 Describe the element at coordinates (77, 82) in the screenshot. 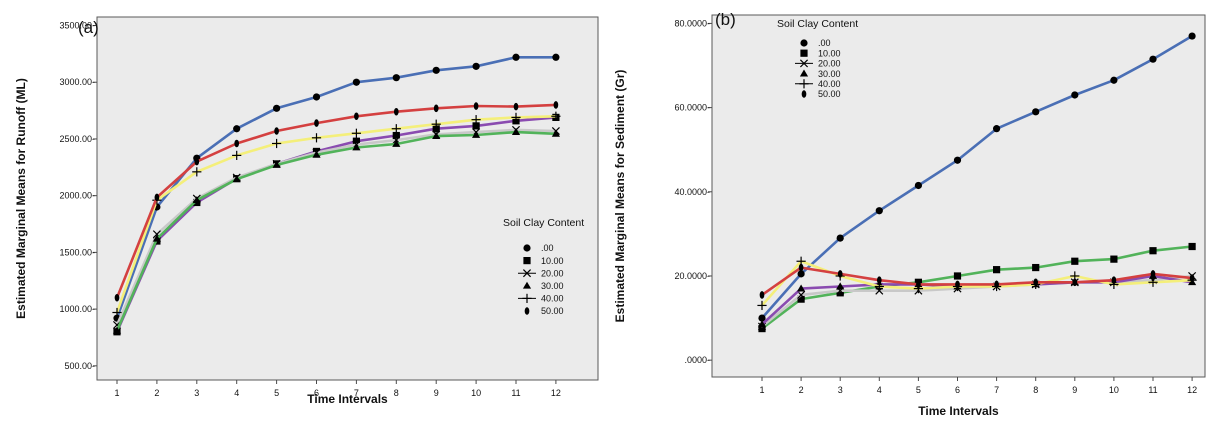

I see `y-tick-label: 3000.00-` at that location.